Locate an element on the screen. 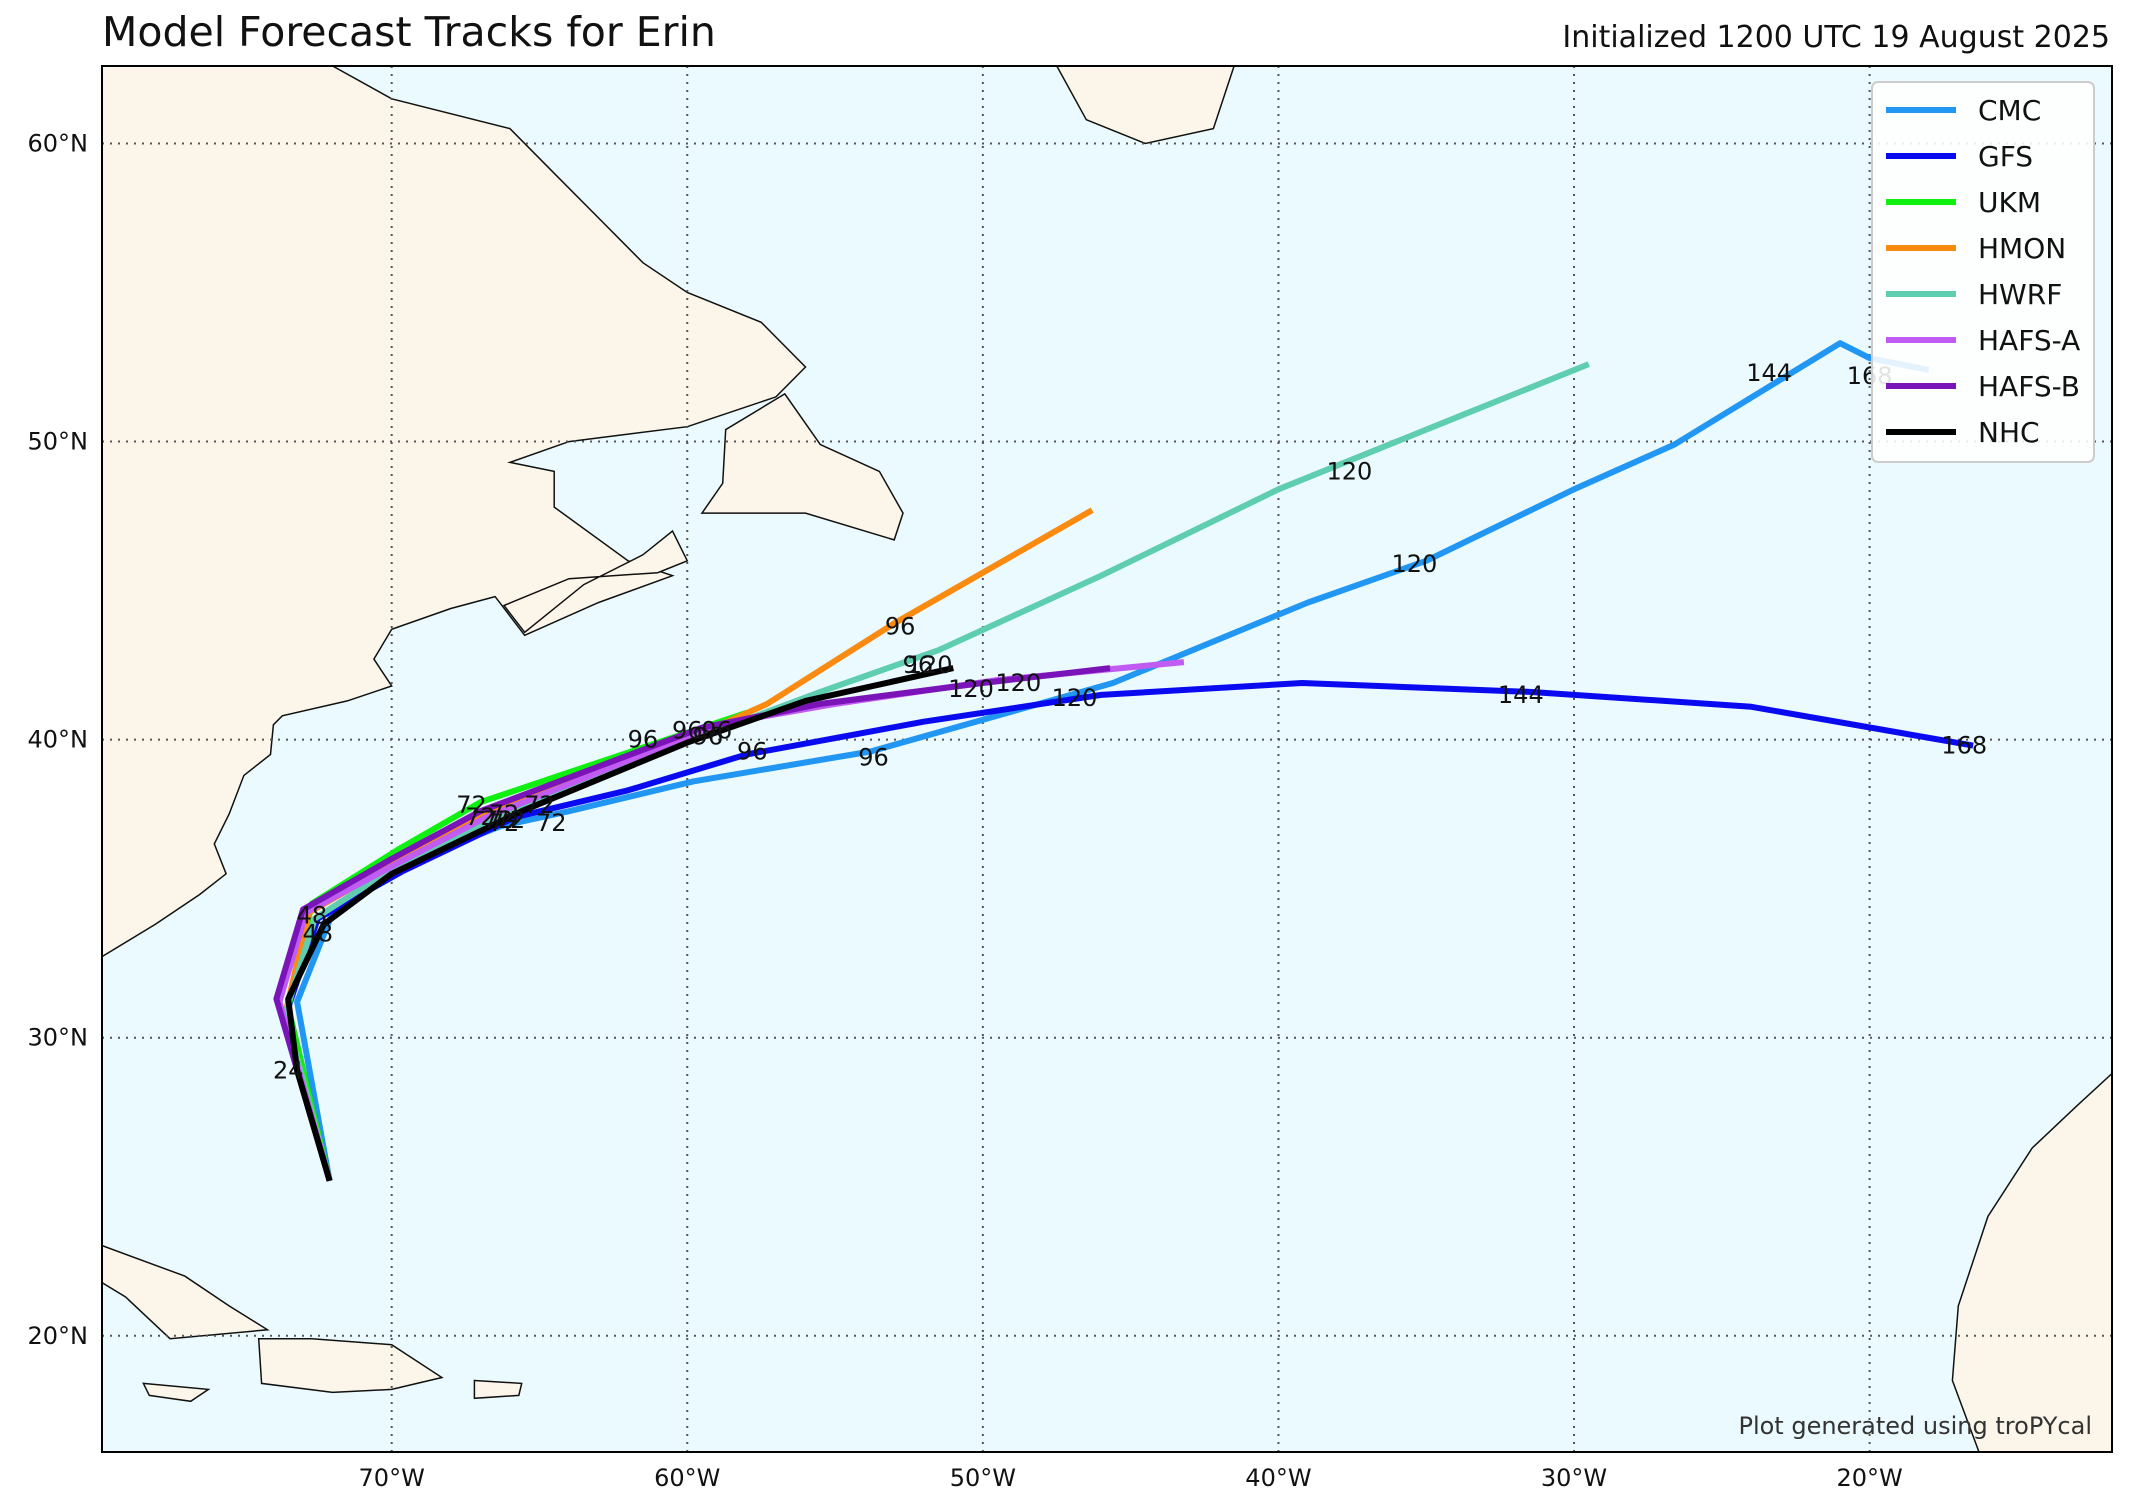 The height and width of the screenshot is (1509, 2130). cuba-island is located at coordinates (186, 1292).